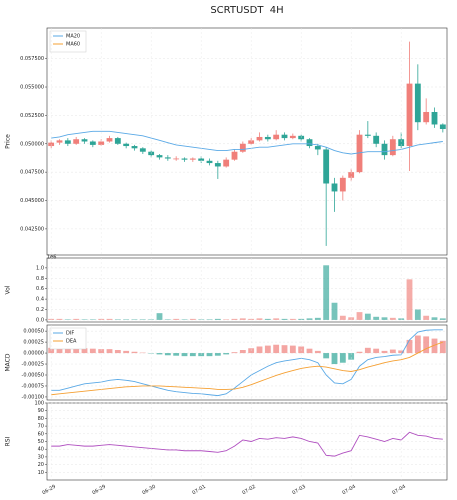 The width and height of the screenshot is (457, 500). What do you see at coordinates (33, 354) in the screenshot?
I see `y-tick-label: 0.00000` at bounding box center [33, 354].